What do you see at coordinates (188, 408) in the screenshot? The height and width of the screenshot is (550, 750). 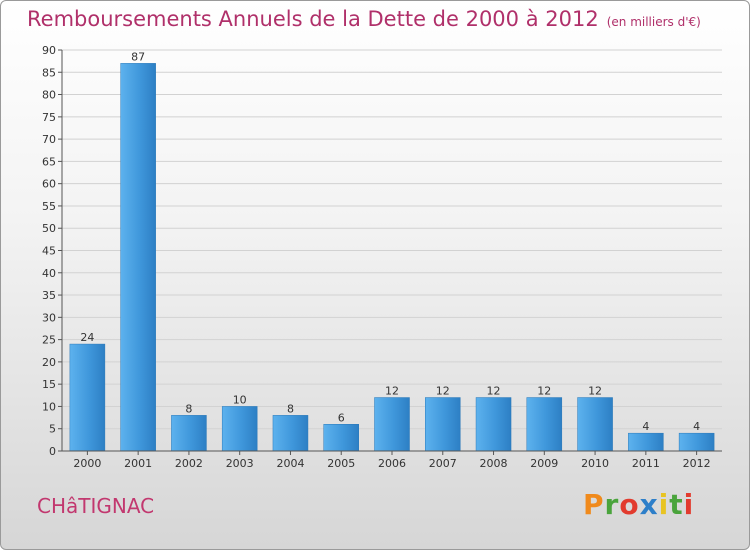 I see `value-label-2002: 8` at bounding box center [188, 408].